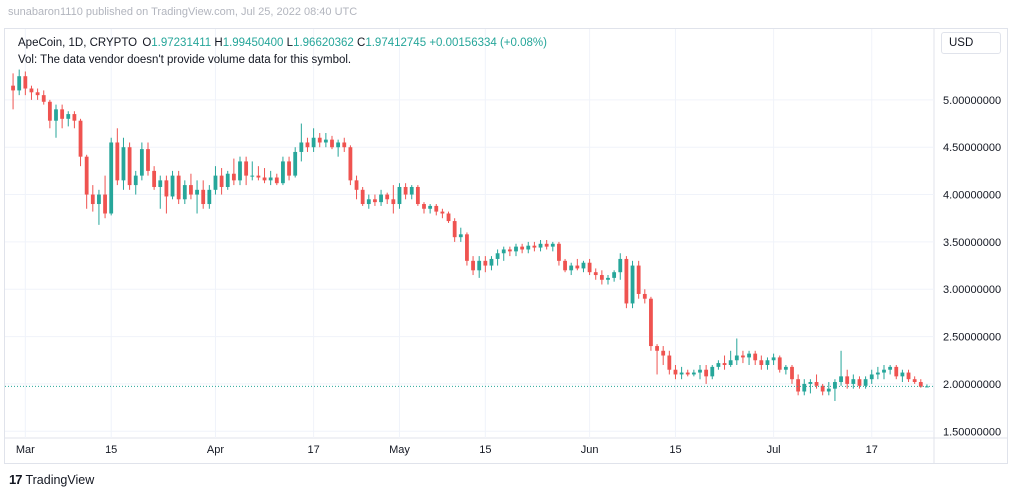  What do you see at coordinates (971, 43) in the screenshot?
I see `currency-button: USD` at bounding box center [971, 43].